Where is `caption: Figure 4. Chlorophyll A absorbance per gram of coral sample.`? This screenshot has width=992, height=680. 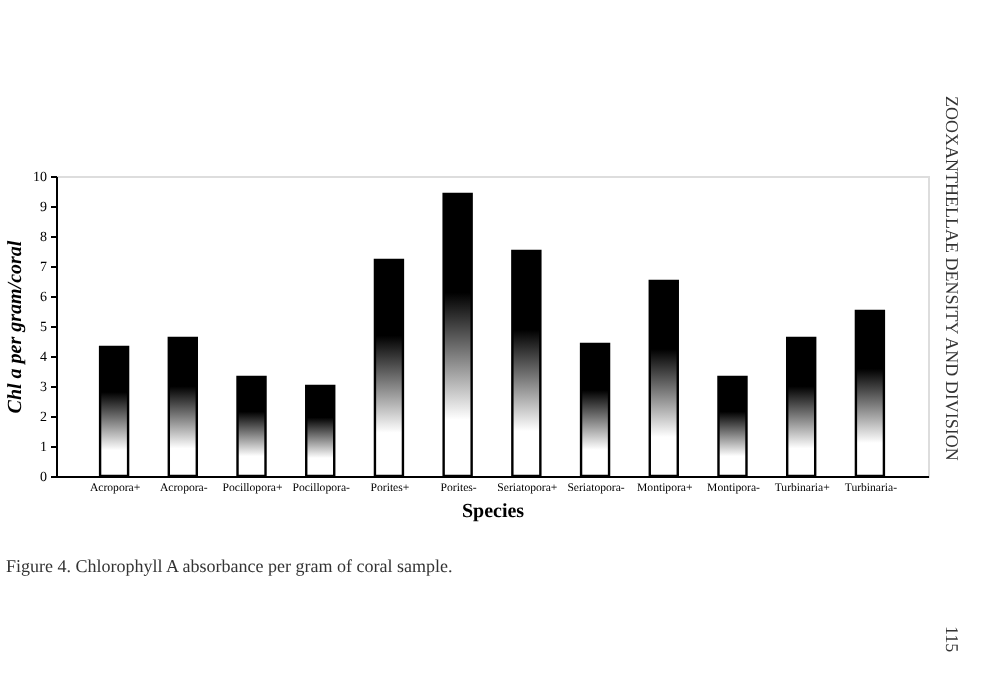
caption: Figure 4. Chlorophyll A absorbance per gram of coral sample. is located at coordinates (229, 566).